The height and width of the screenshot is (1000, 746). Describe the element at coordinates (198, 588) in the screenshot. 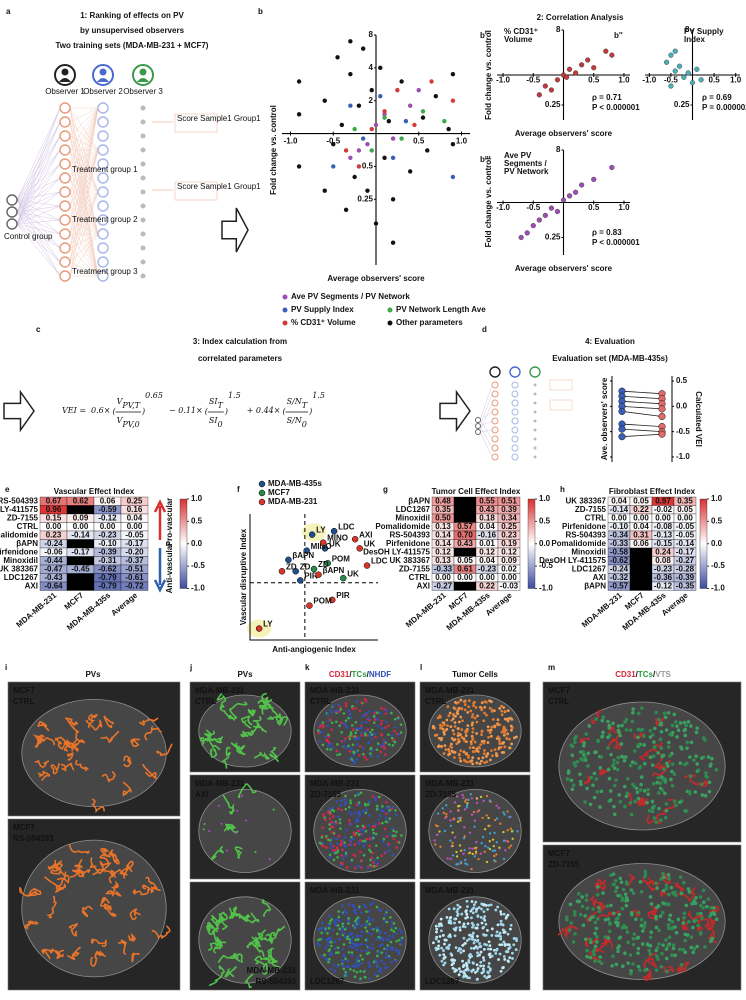

I see `colorbar-label: -1.0` at that location.